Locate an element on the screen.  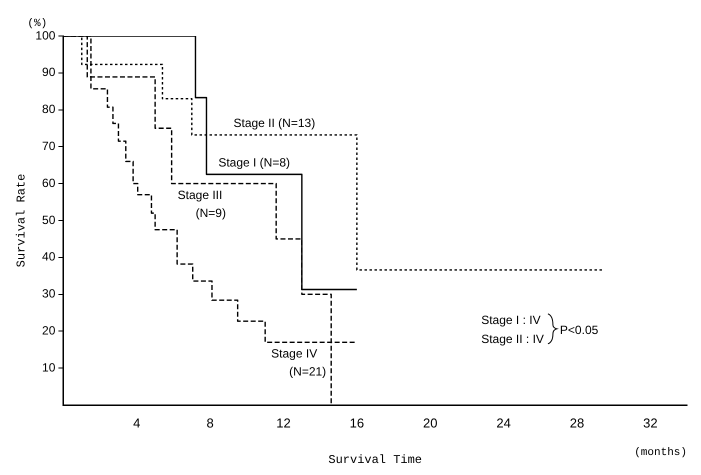
x-tick-label: 24 is located at coordinates (503, 422).